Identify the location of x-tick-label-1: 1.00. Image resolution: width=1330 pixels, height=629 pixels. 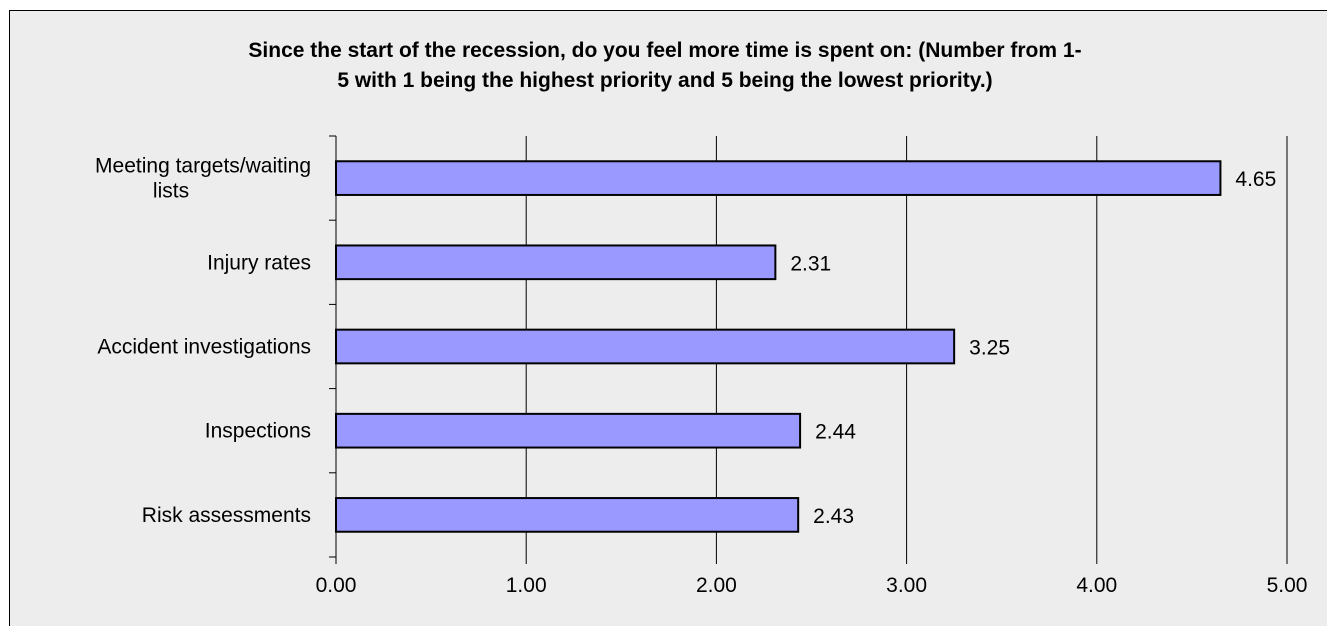
(526, 585).